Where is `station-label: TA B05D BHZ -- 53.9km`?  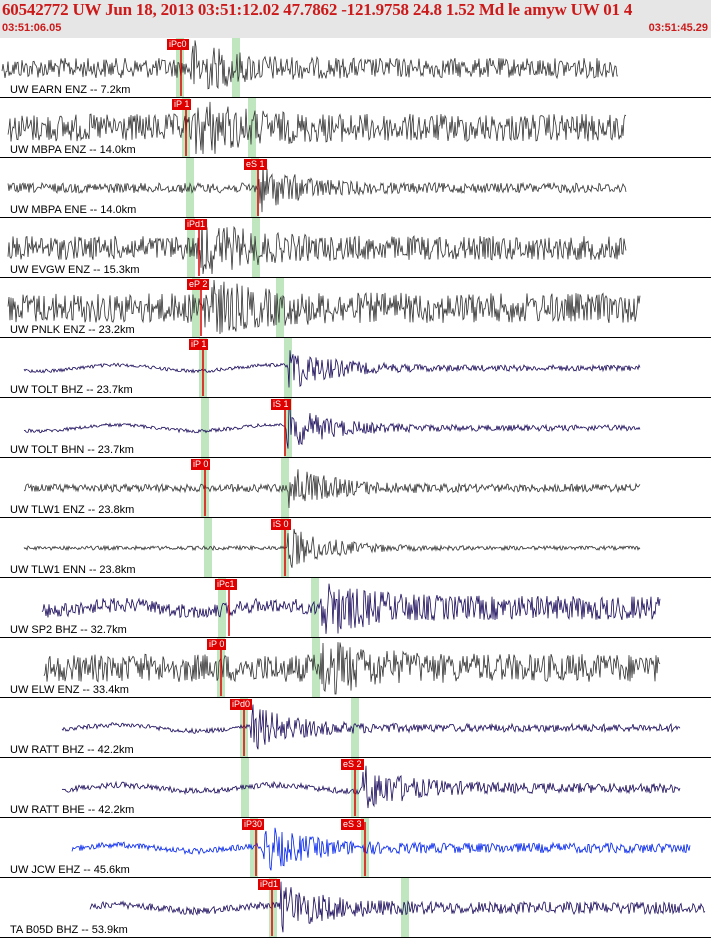
station-label: TA B05D BHZ -- 53.9km is located at coordinates (69, 930).